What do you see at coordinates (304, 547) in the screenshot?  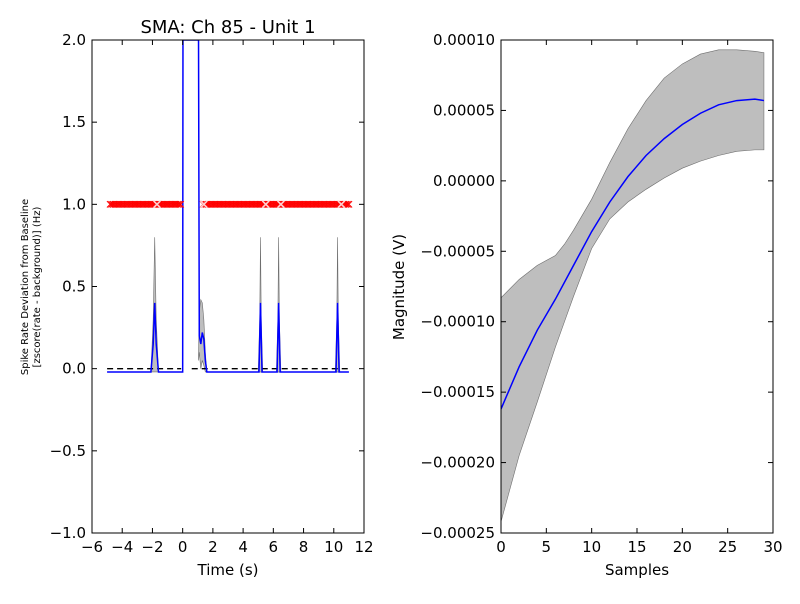 I see `x-tick-label: 8` at bounding box center [304, 547].